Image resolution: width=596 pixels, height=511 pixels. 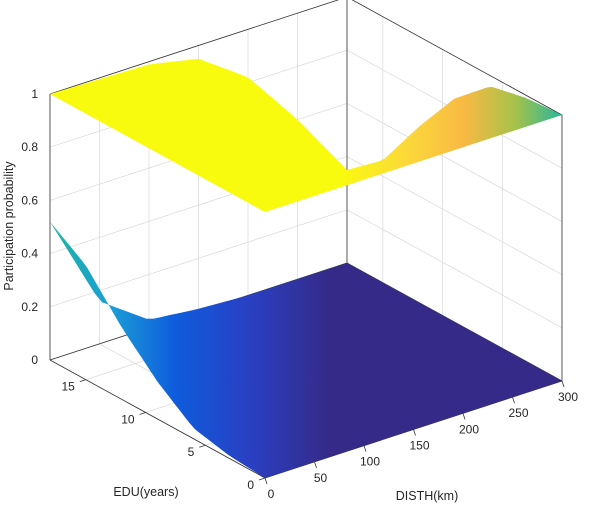 What do you see at coordinates (321, 478) in the screenshot?
I see `x-tick-label-1: 50` at bounding box center [321, 478].